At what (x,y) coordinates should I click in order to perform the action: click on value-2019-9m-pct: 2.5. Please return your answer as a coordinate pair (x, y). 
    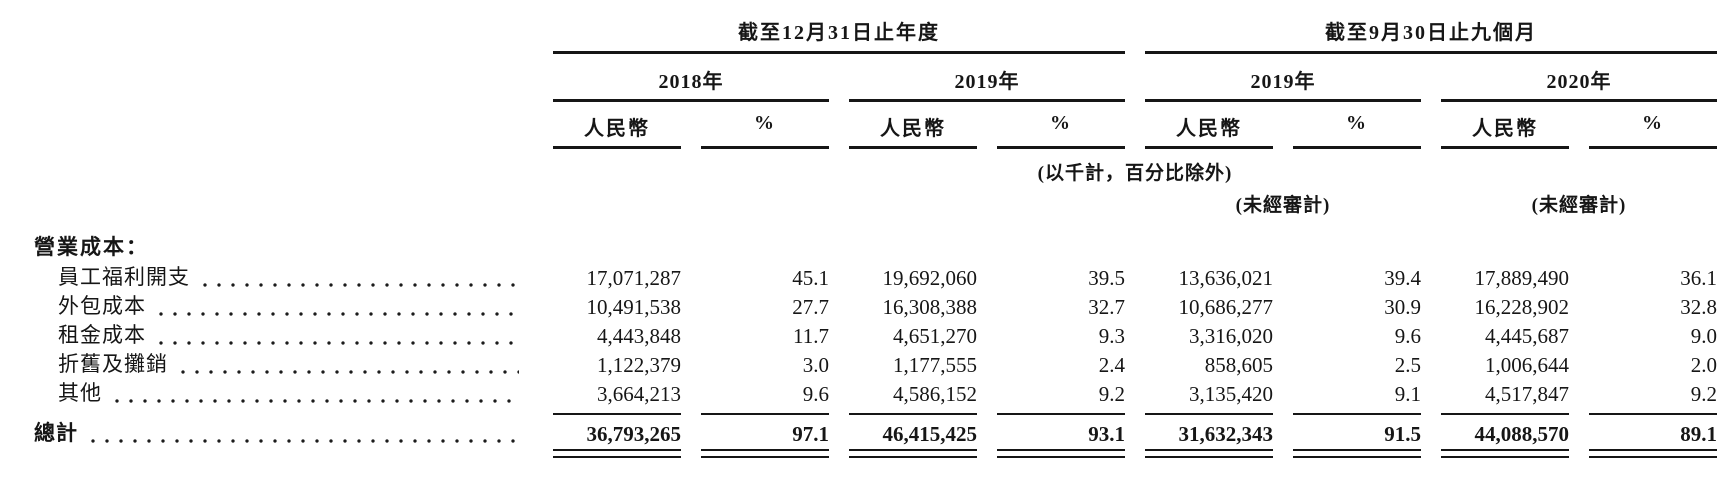
    Looking at the image, I should click on (1407, 365).